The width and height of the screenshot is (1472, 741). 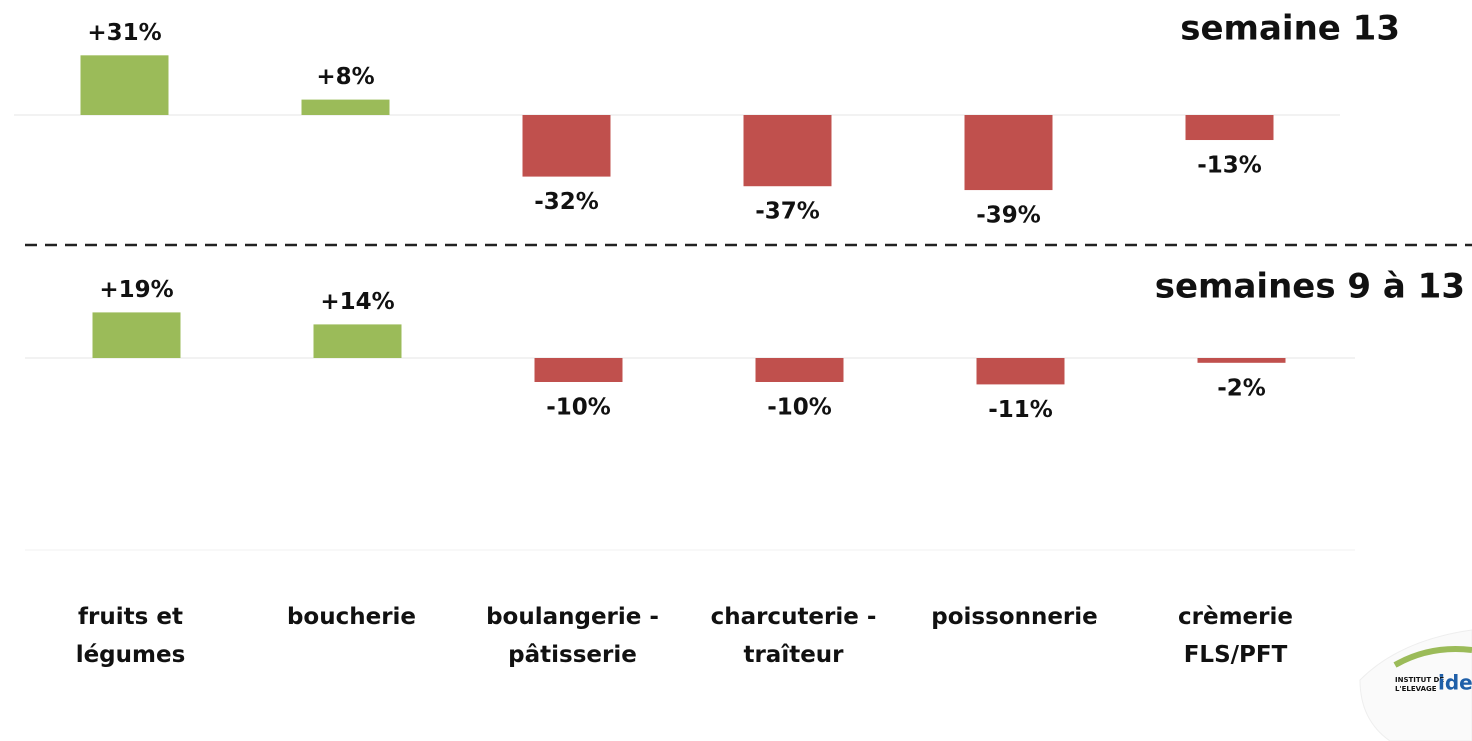 What do you see at coordinates (1416, 689) in the screenshot?
I see `logo-text: L'ELEVAGE` at bounding box center [1416, 689].